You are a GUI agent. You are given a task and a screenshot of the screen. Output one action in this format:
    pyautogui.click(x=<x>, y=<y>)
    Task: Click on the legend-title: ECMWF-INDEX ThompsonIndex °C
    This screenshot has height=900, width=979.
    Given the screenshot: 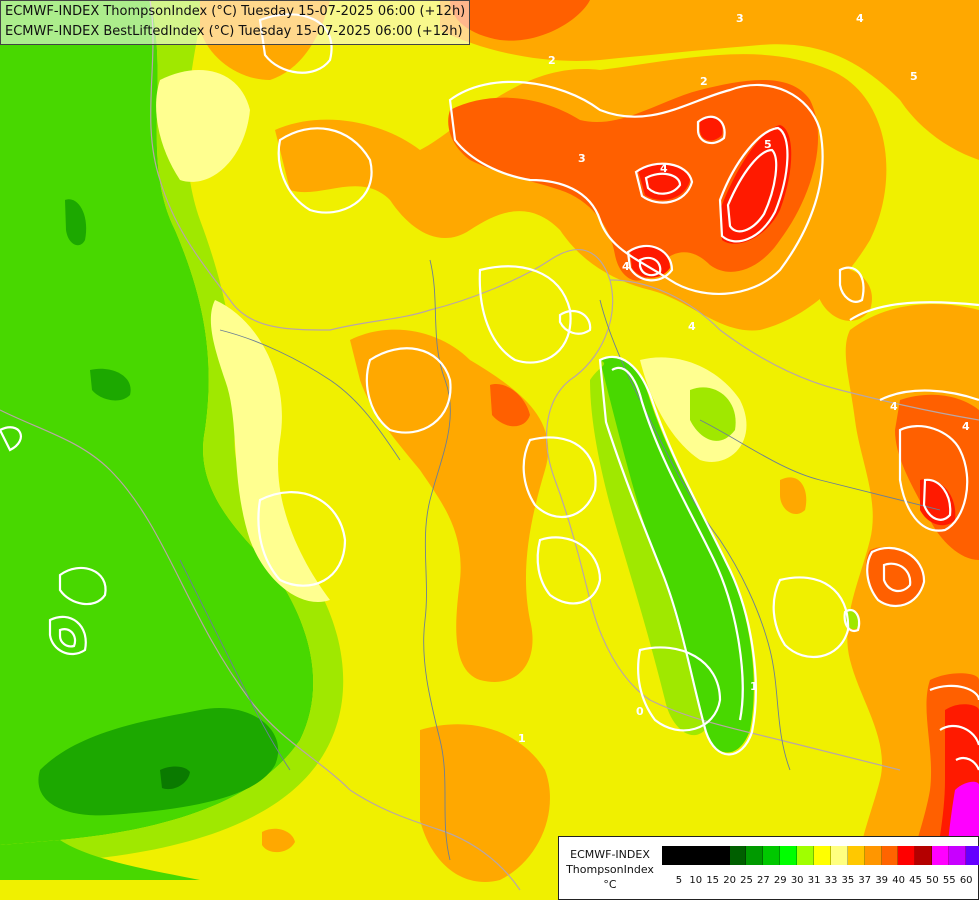 What is the action you would take?
    pyautogui.click(x=610, y=869)
    